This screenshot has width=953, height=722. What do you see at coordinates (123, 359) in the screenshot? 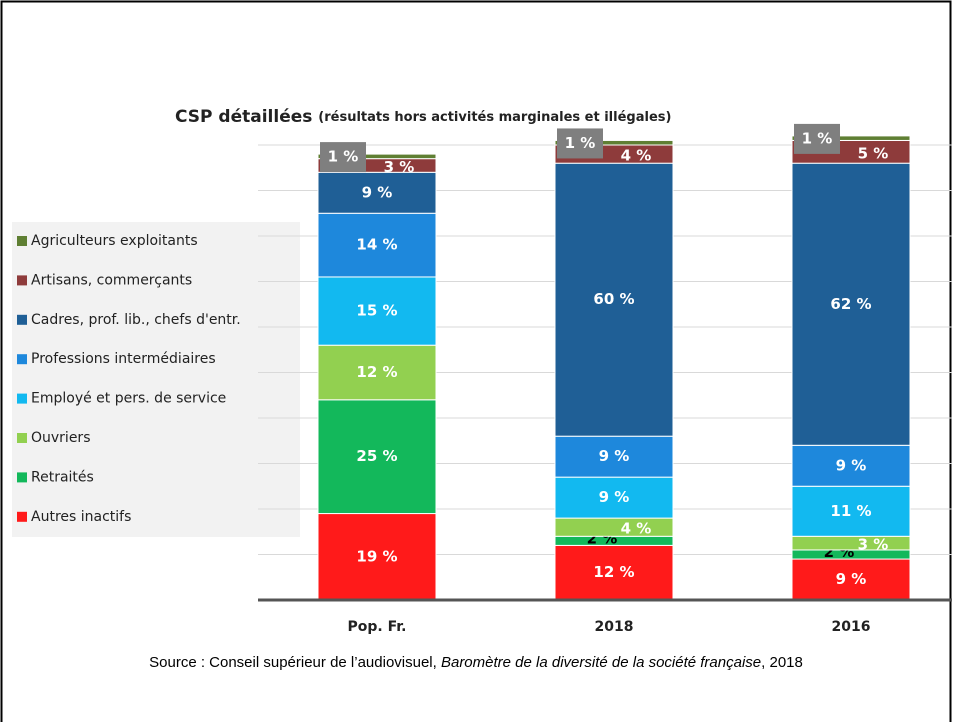
I see `legend-label: Professions intermédiaires` at bounding box center [123, 359].